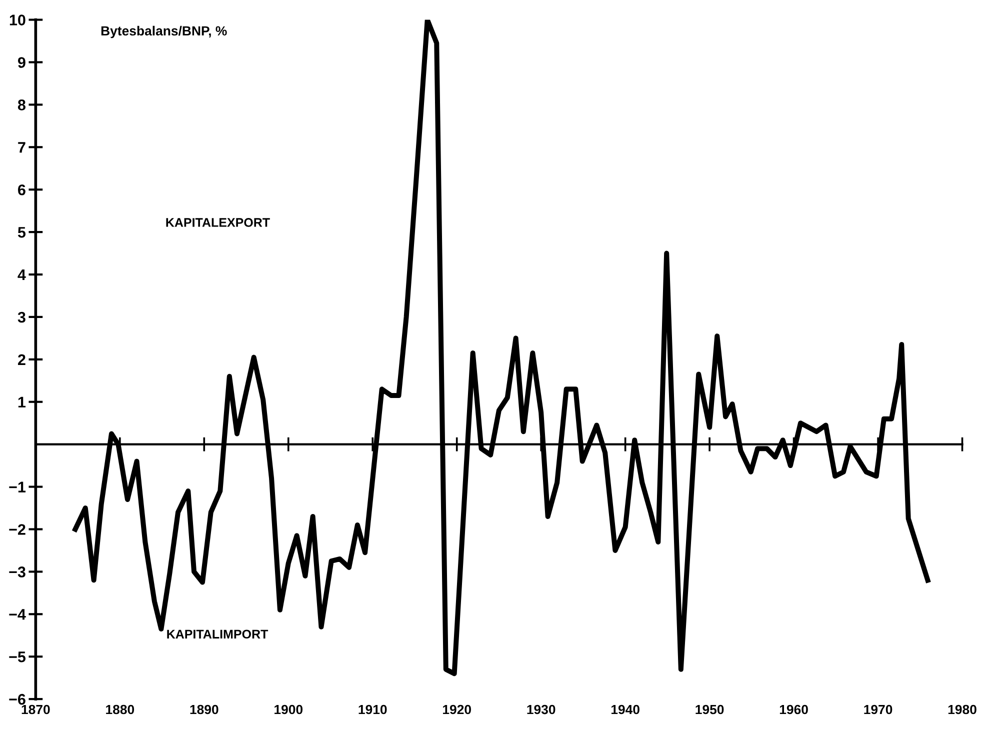 The height and width of the screenshot is (732, 991). Describe the element at coordinates (22, 147) in the screenshot. I see `y-tick-label: 7` at that location.